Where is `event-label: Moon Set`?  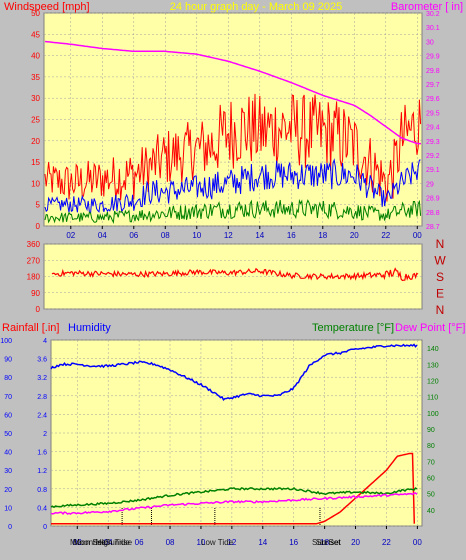
event-label: Moon Set is located at coordinates (87, 542).